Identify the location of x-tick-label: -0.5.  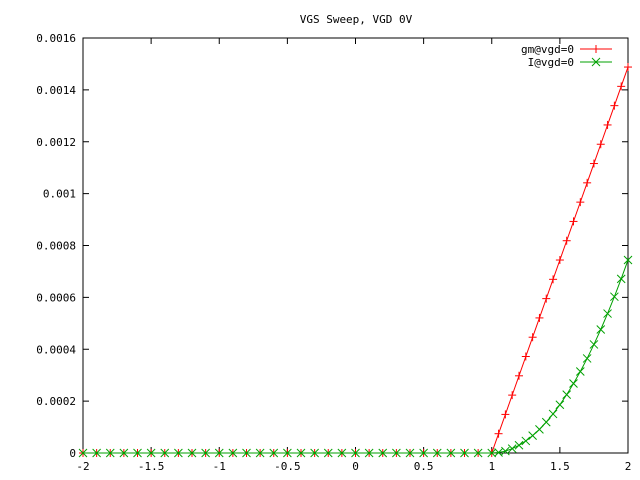
(287, 466).